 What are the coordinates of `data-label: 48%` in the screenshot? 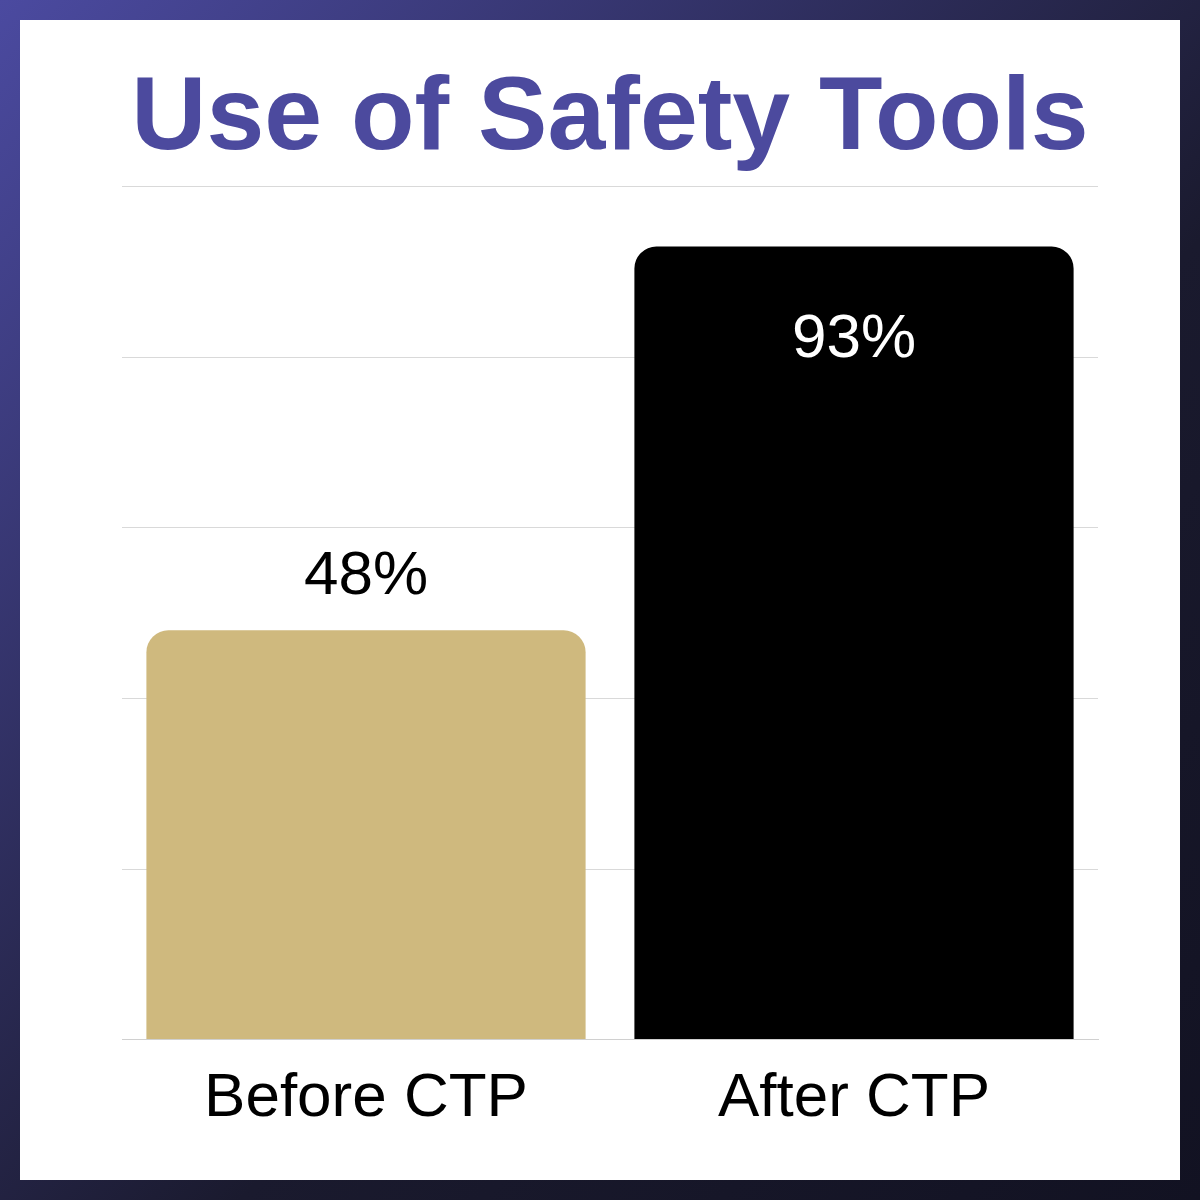 It's located at (366, 573).